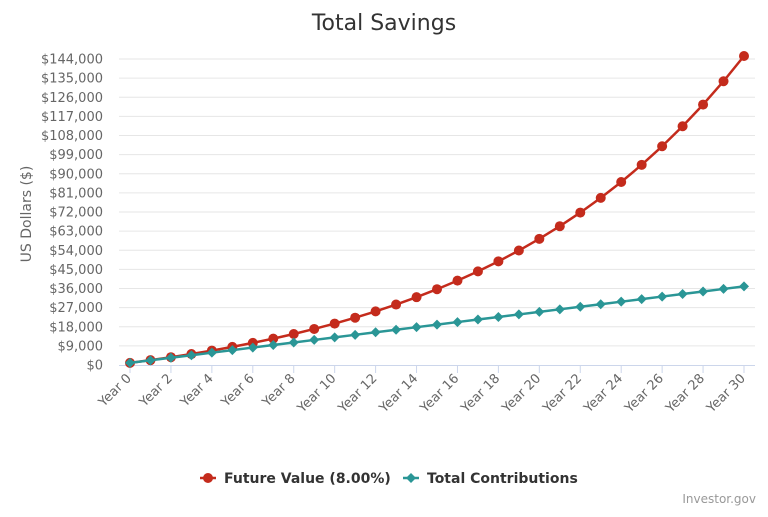 This screenshot has height=517, width=768. Describe the element at coordinates (719, 499) in the screenshot. I see `credit-text: Investor.gov` at that location.